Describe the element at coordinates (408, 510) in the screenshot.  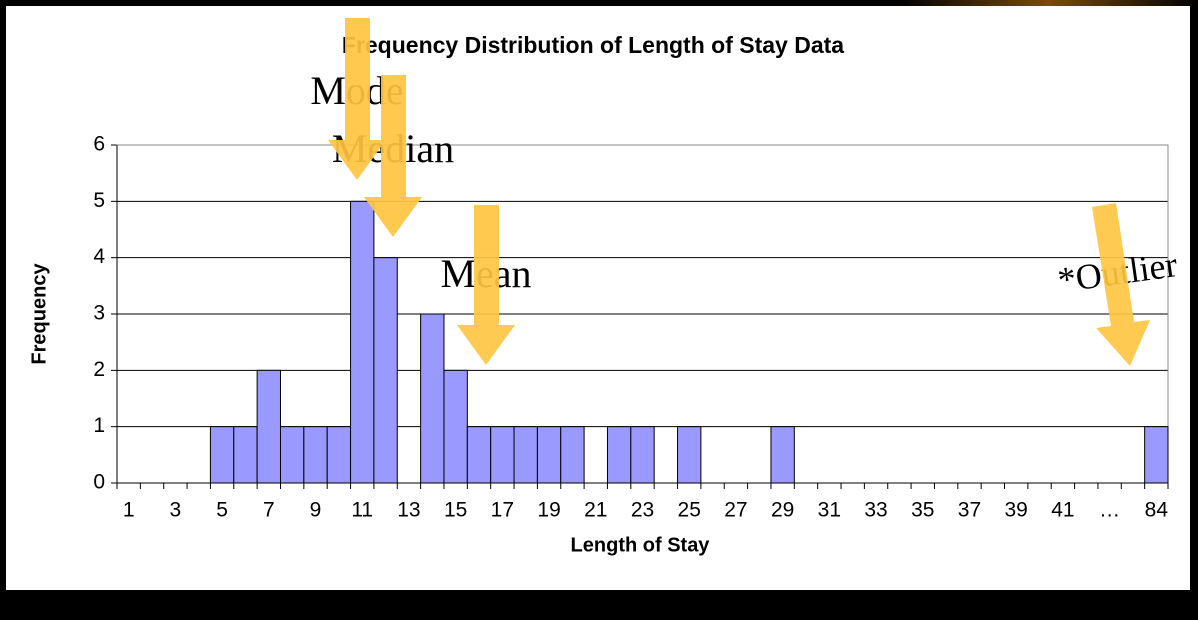
I see `x-tick-label: 13` at that location.